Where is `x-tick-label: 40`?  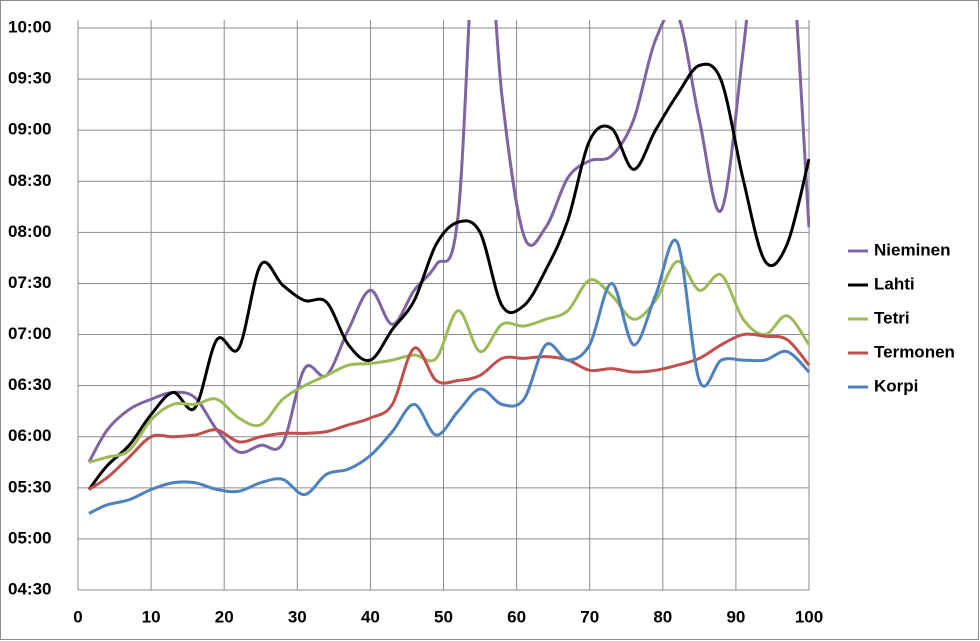
x-tick-label: 40 is located at coordinates (370, 616).